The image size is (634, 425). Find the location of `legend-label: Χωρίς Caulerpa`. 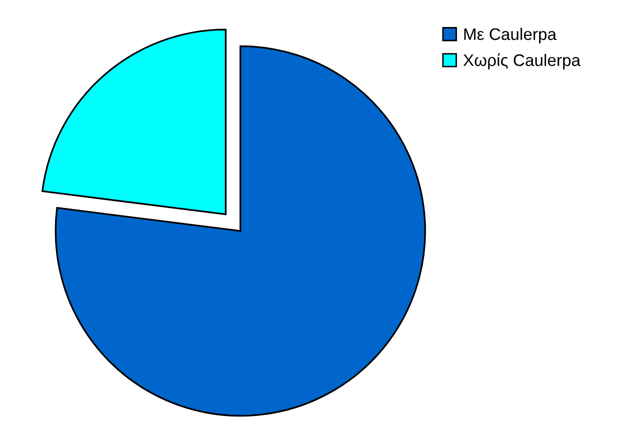

legend-label: Χωρίς Caulerpa is located at coordinates (522, 61).